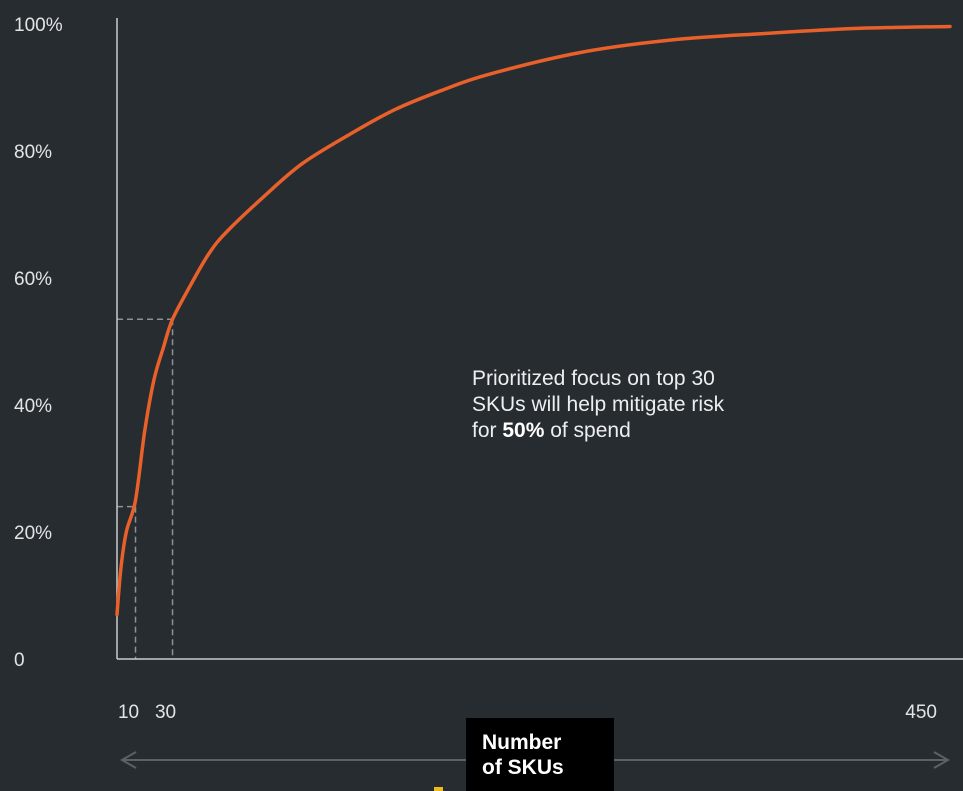 The image size is (963, 791). What do you see at coordinates (165, 712) in the screenshot?
I see `x-tick-label: 30` at bounding box center [165, 712].